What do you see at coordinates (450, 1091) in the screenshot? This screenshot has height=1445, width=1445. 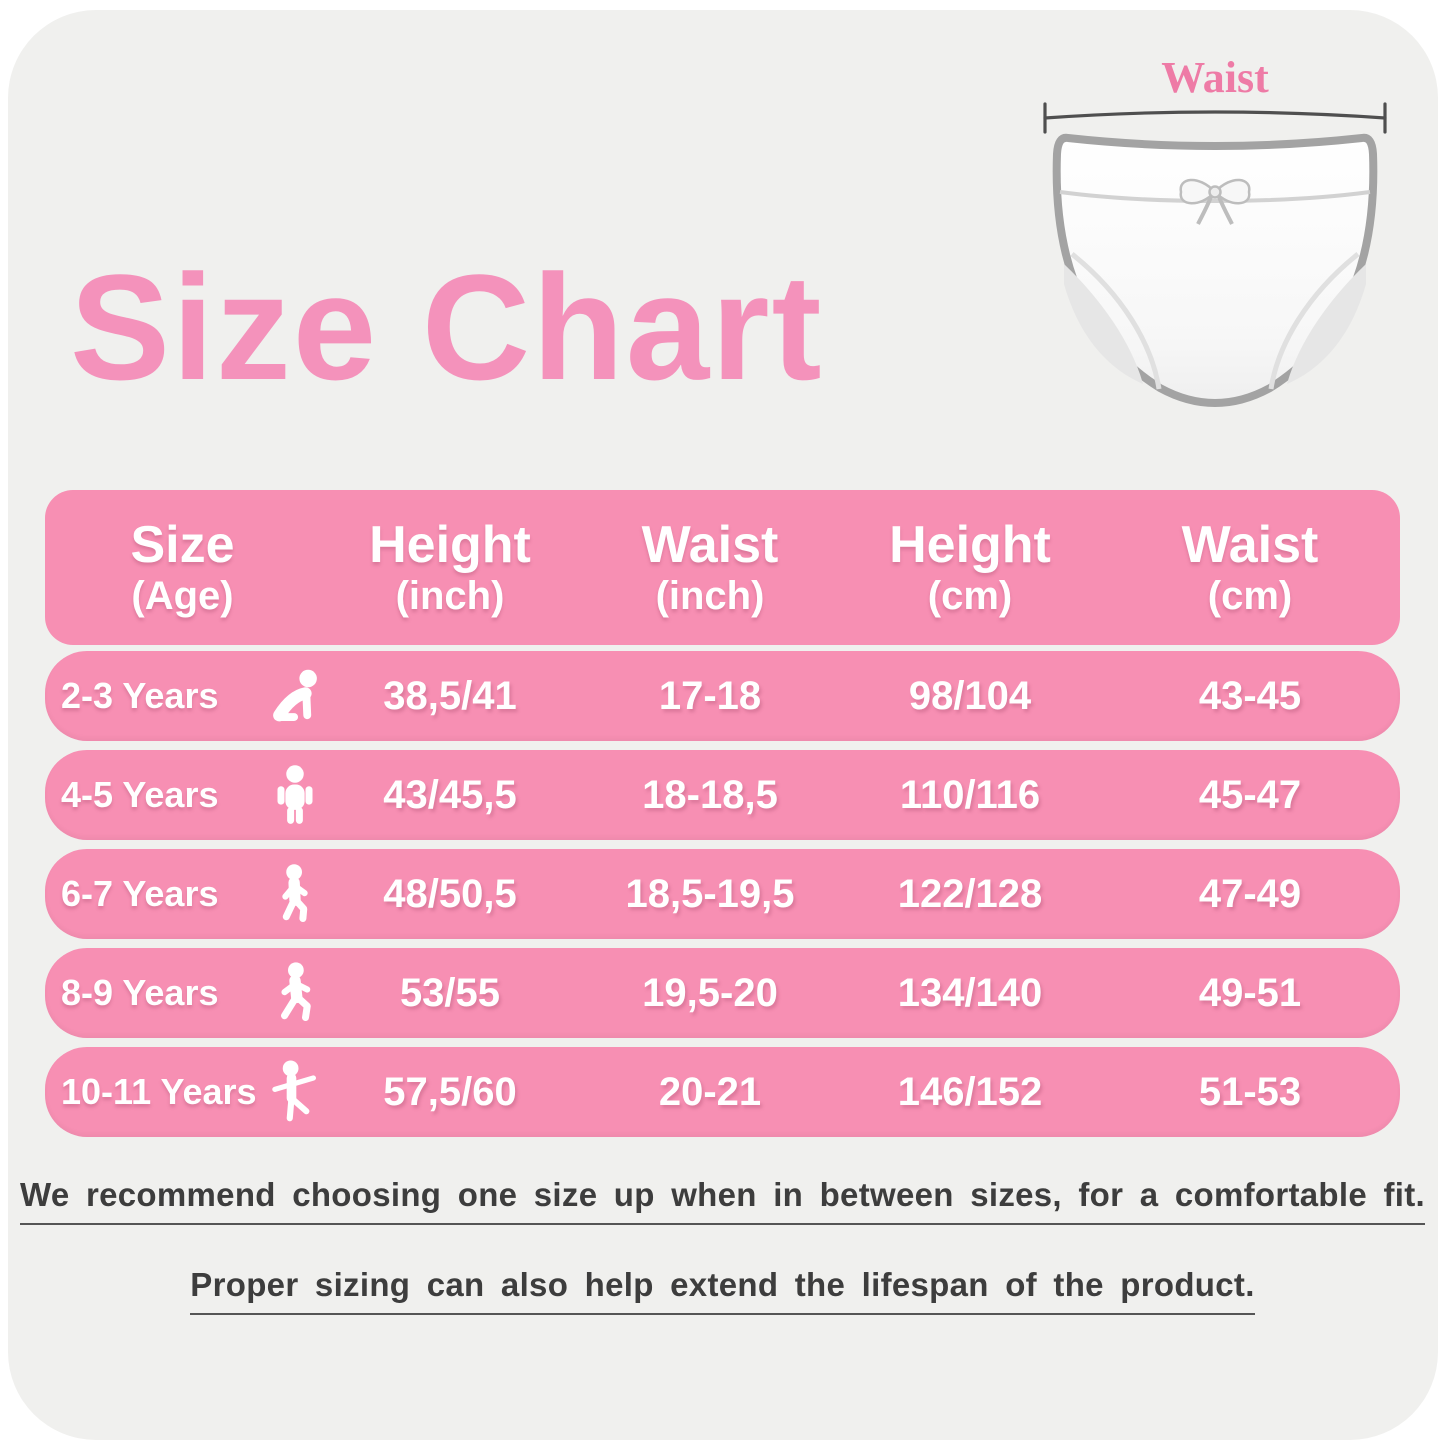 I see `height-inch-value: 57,5/60` at bounding box center [450, 1091].